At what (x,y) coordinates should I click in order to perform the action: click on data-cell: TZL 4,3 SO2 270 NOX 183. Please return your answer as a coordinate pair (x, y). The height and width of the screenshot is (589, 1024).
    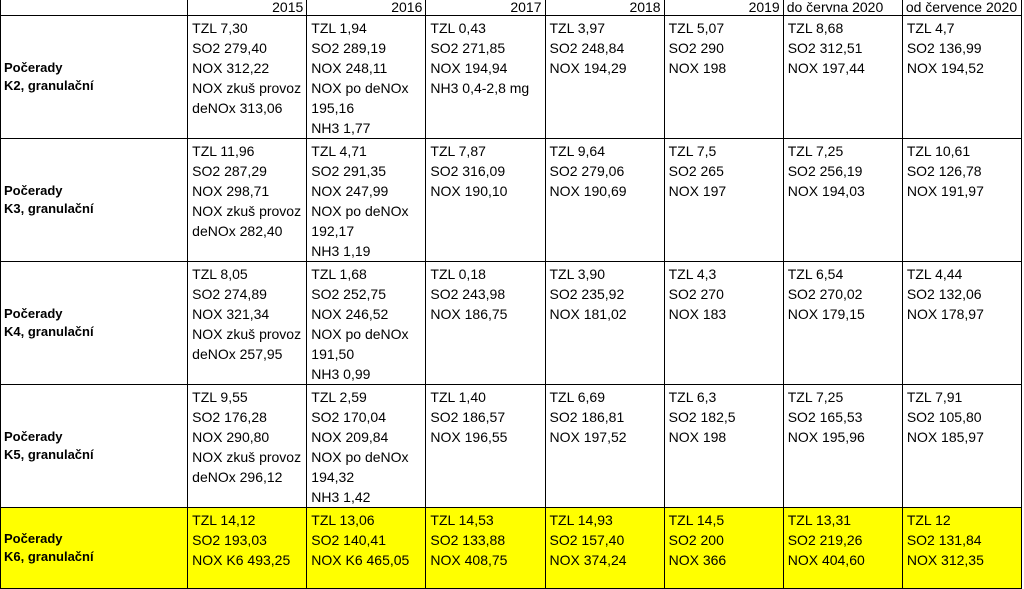
    Looking at the image, I should click on (723, 323).